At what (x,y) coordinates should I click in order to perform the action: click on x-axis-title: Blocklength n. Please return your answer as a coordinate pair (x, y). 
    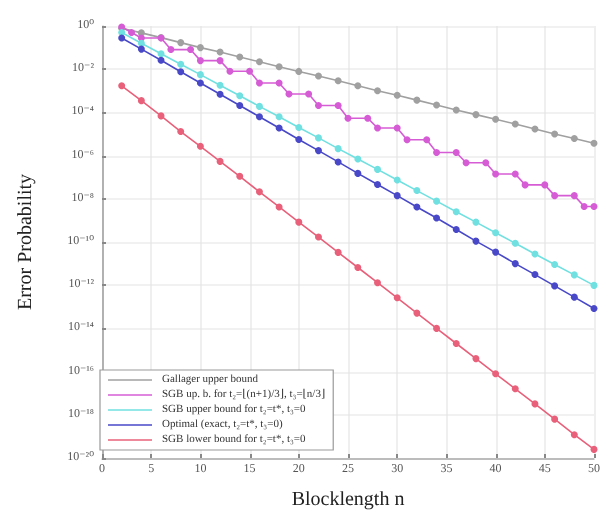
    Looking at the image, I should click on (348, 500).